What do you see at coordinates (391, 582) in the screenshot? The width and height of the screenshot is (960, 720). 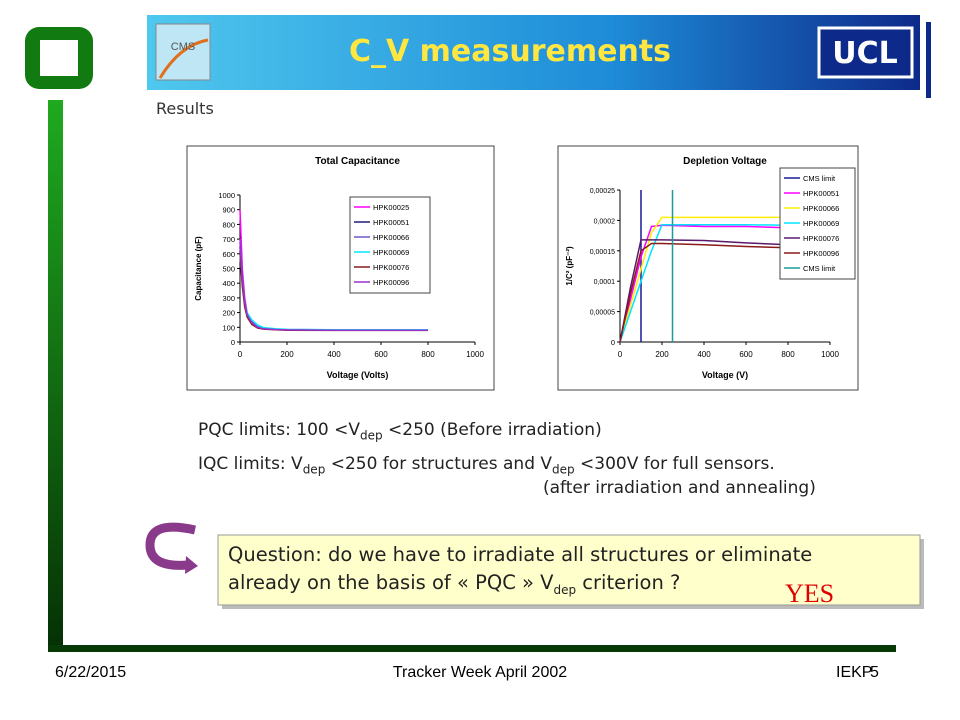 I see `text: already on the basis of « PQC » V` at bounding box center [391, 582].